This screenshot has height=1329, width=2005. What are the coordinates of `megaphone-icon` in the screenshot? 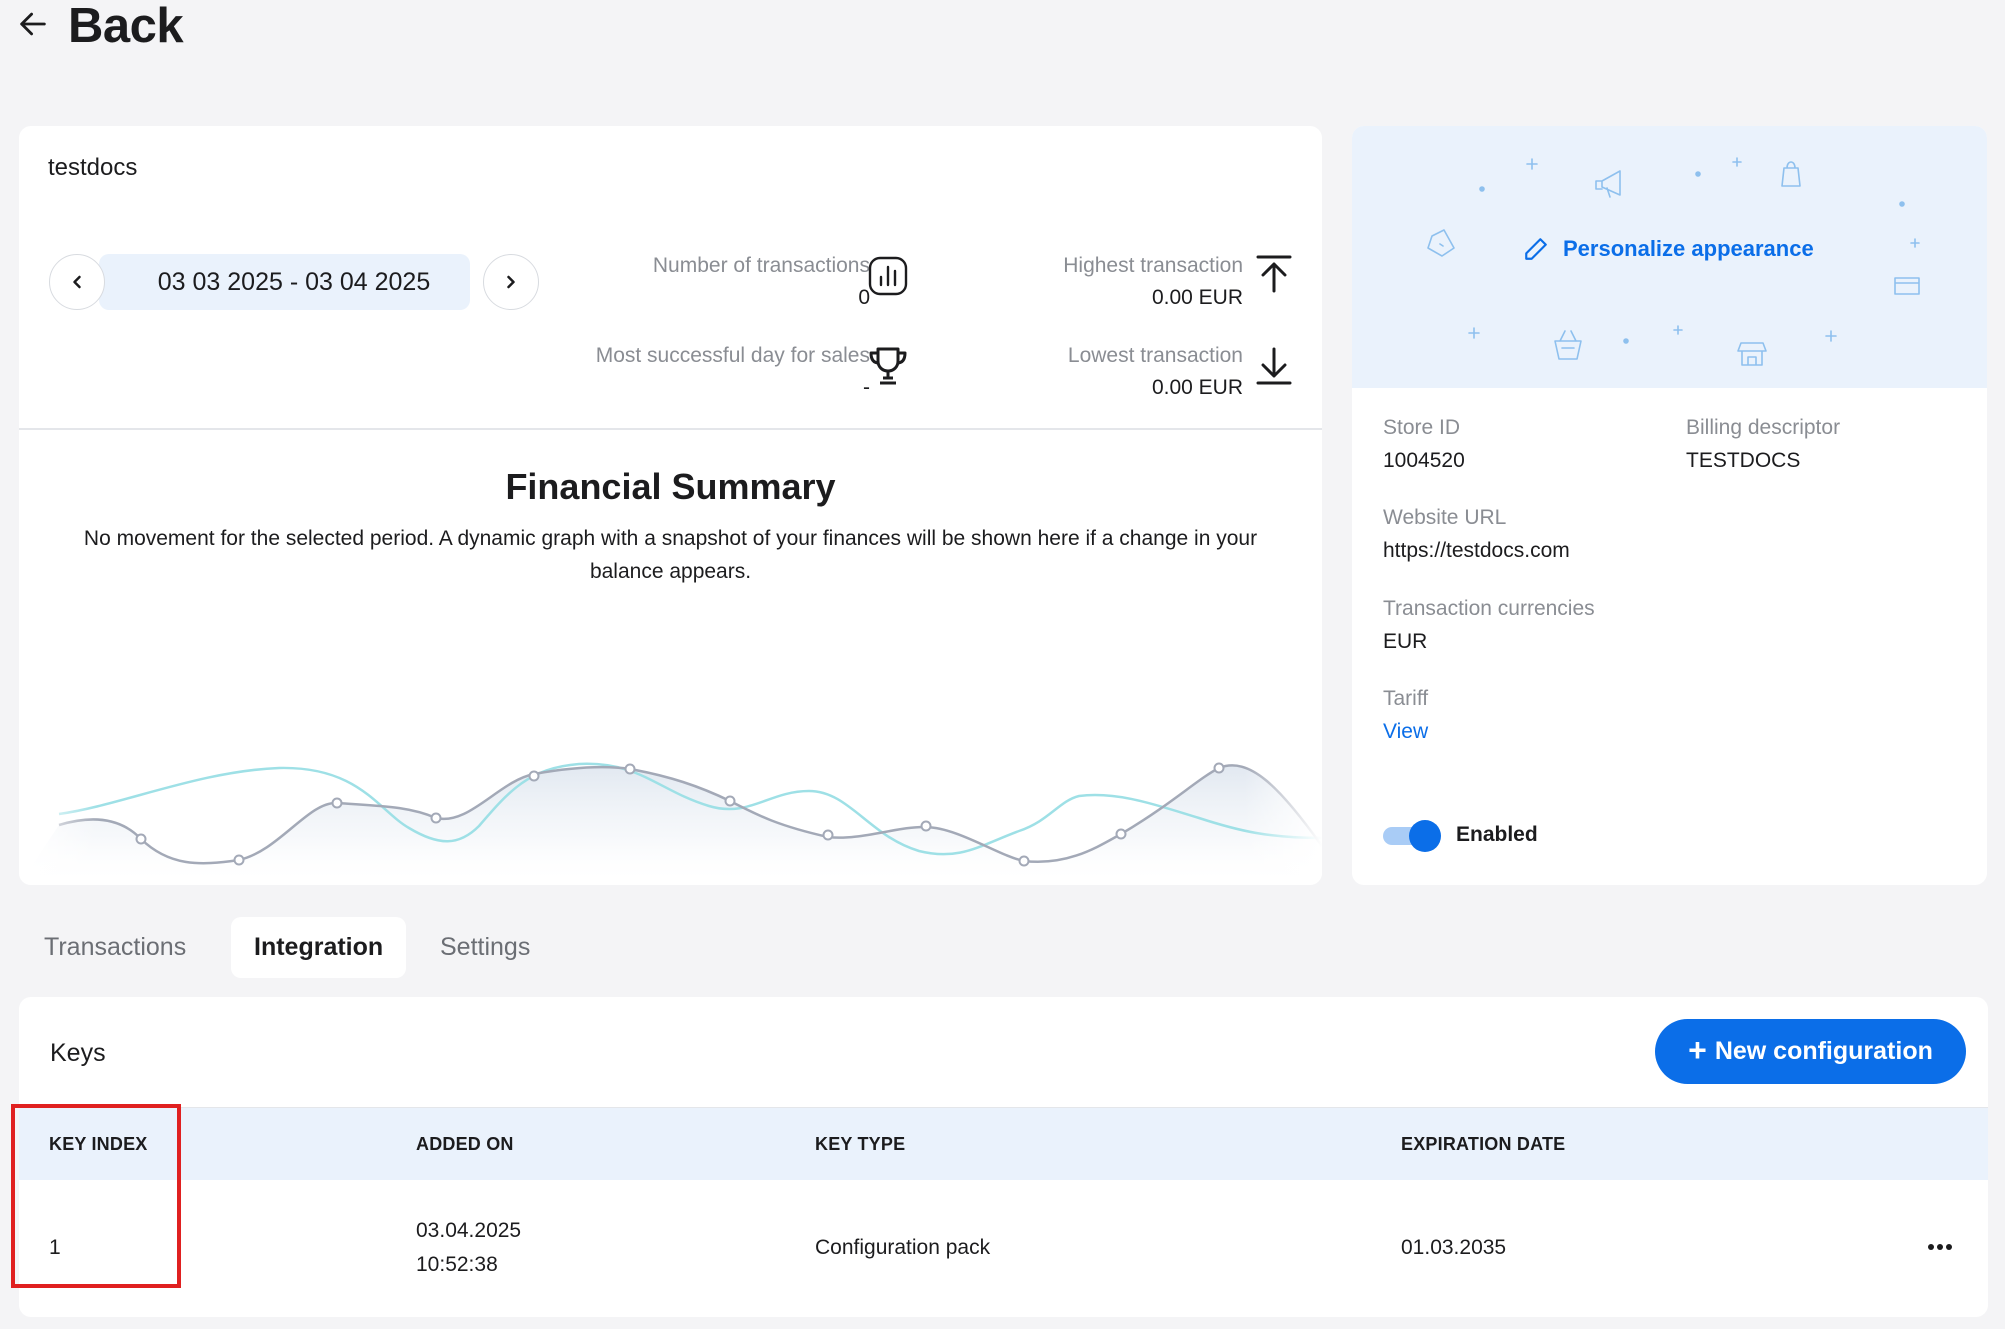 It's located at (1608, 184).